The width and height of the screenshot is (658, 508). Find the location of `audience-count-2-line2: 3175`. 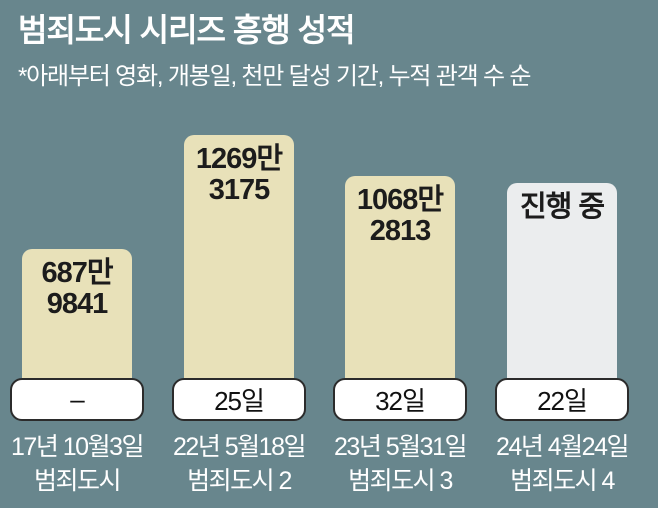

audience-count-2-line2: 3175 is located at coordinates (239, 190).